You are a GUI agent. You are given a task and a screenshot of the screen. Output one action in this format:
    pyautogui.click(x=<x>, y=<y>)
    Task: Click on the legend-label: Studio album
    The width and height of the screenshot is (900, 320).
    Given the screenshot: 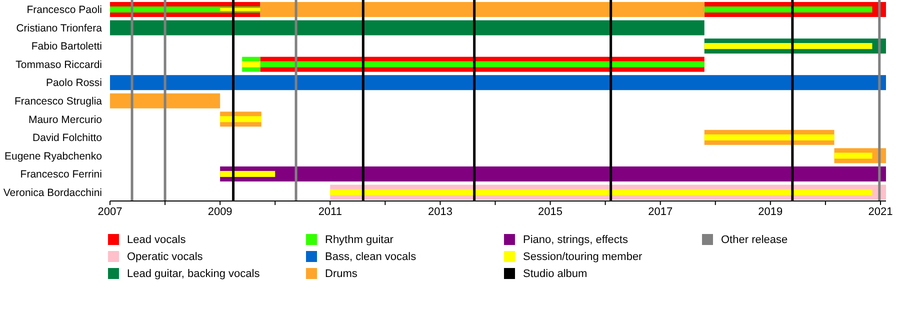 What is the action you would take?
    pyautogui.click(x=555, y=274)
    